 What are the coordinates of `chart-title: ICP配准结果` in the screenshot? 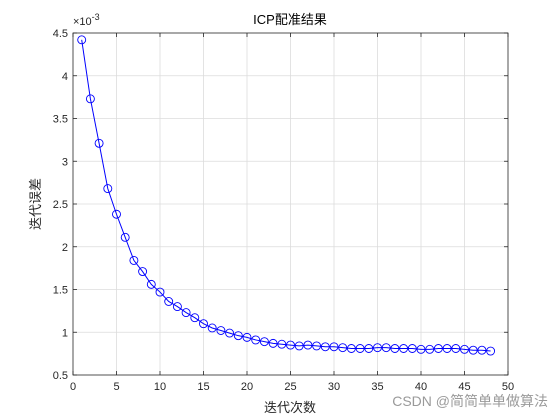 It's located at (290, 19).